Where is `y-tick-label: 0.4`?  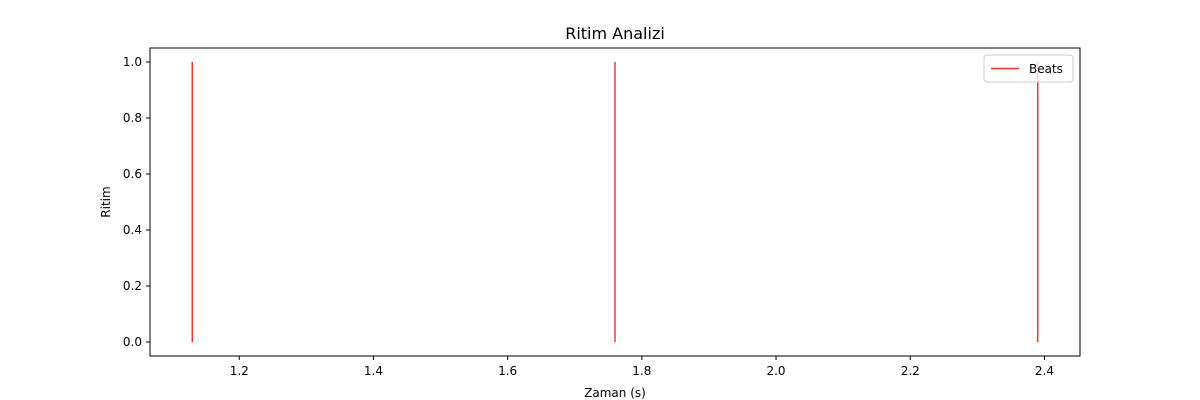 y-tick-label: 0.4 is located at coordinates (132, 230).